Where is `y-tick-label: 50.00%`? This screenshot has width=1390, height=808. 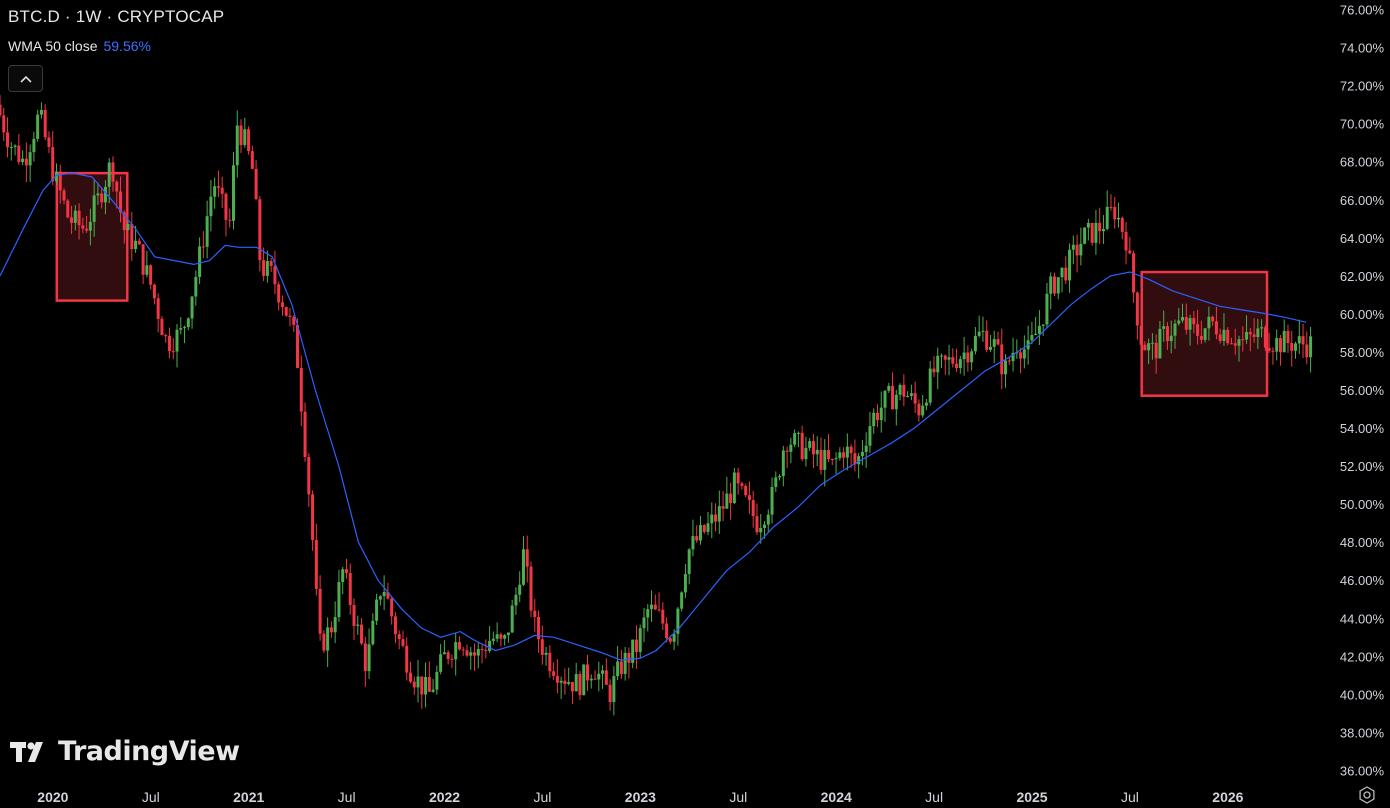 y-tick-label: 50.00% is located at coordinates (1362, 504).